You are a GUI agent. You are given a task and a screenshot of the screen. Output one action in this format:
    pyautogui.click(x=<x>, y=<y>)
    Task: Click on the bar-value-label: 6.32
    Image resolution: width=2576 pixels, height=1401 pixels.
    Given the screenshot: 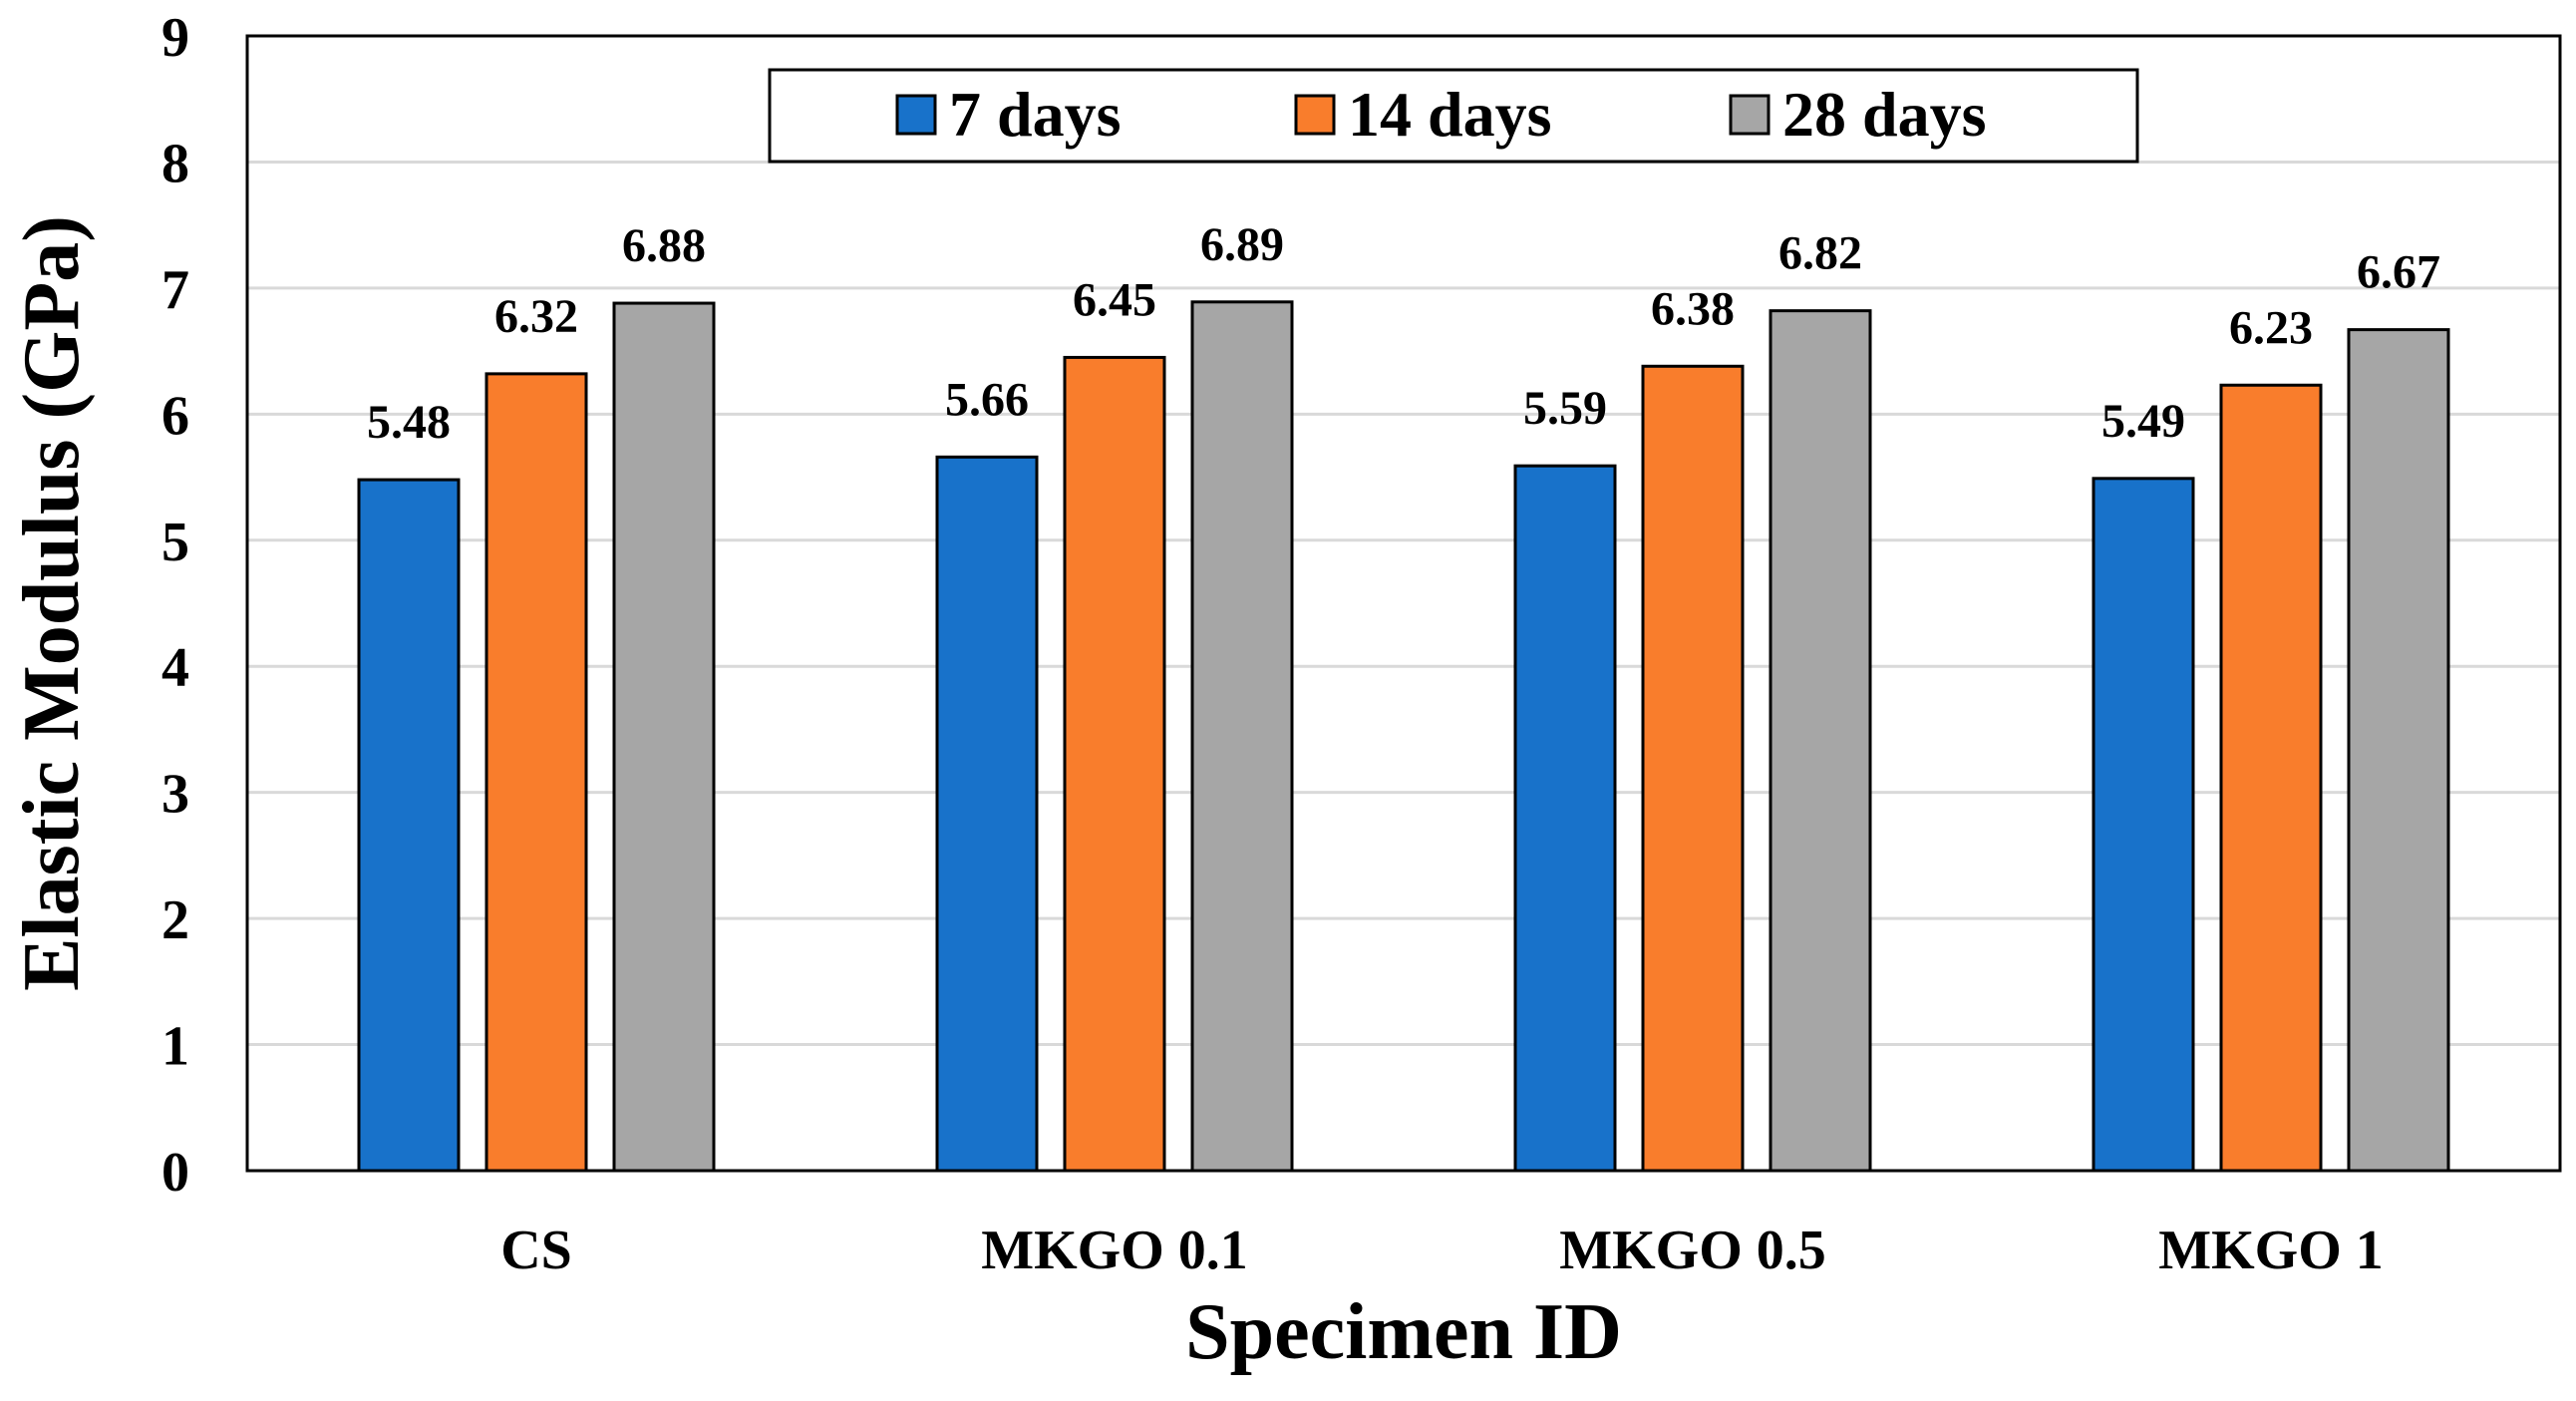 What is the action you would take?
    pyautogui.click(x=536, y=316)
    